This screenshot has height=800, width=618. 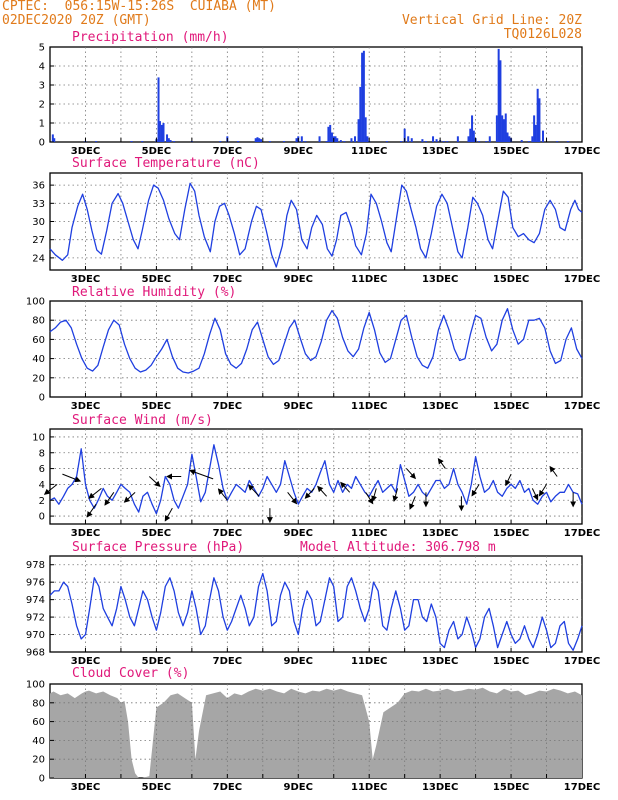 What do you see at coordinates (335, 783) in the screenshot?
I see `cloud-cover-x-ticks: 3DEC 5DEC 7DEC 9DEC 11DEC 13DEC 15DEC 17DEC` at bounding box center [335, 783].